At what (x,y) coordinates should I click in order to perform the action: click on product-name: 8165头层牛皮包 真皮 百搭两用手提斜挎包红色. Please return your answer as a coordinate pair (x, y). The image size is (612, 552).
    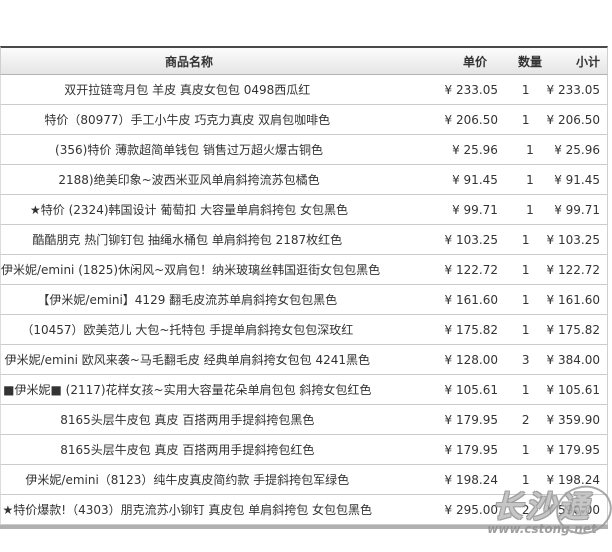
    Looking at the image, I should click on (187, 450).